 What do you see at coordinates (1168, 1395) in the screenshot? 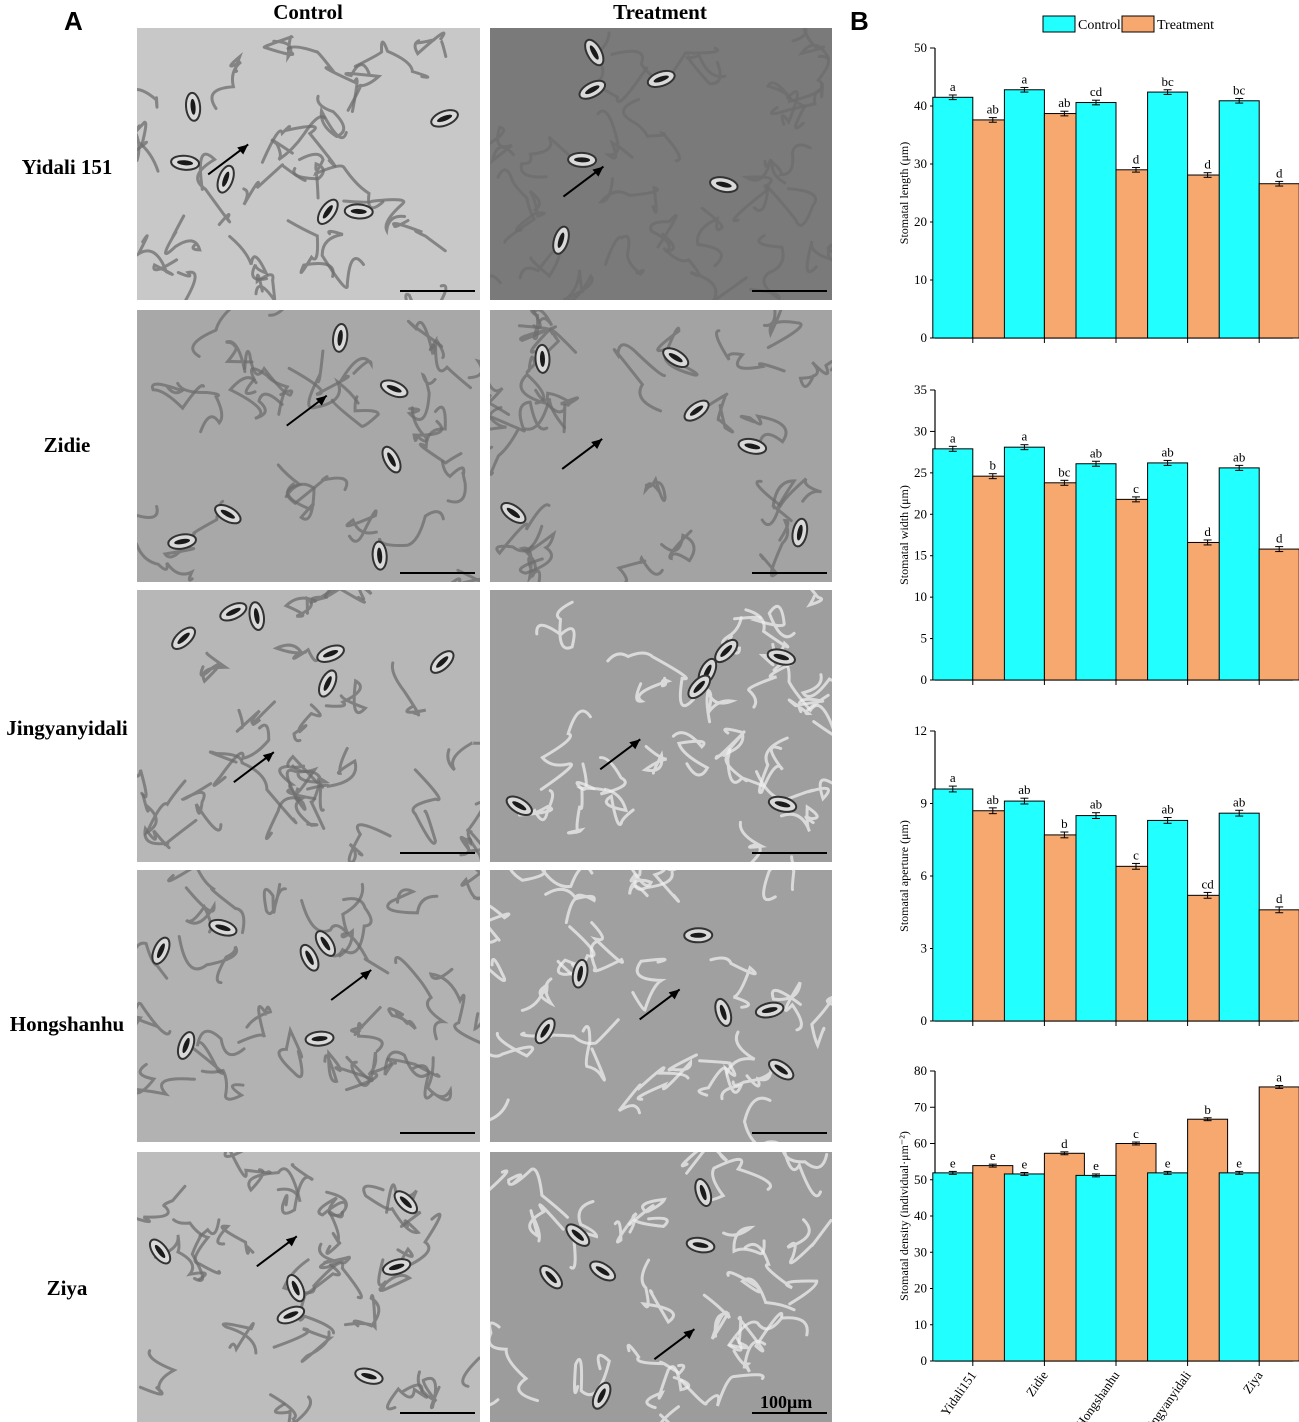
I see `x-tick-label: Jingyanyidali` at bounding box center [1168, 1395].